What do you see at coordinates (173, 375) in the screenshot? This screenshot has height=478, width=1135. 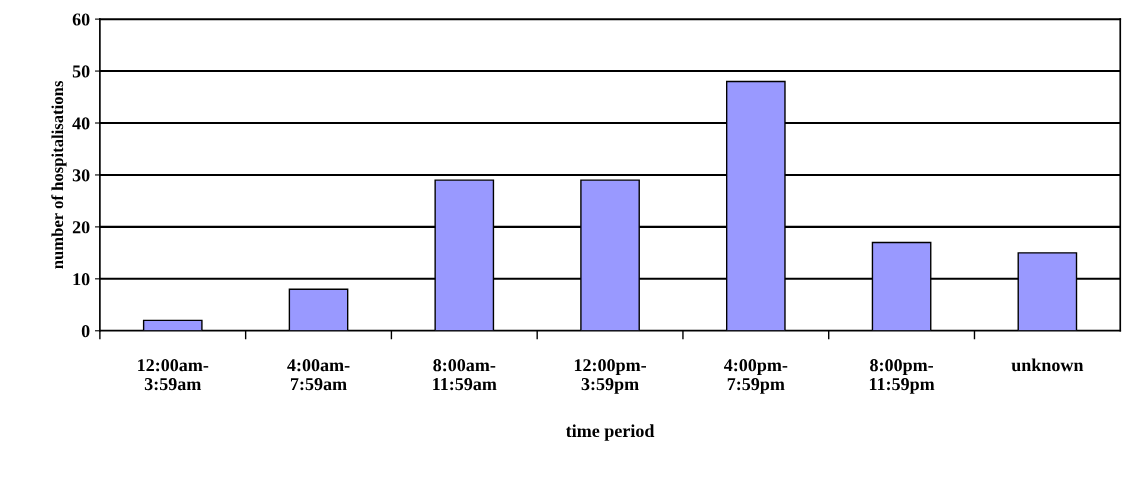 I see `x-tick-label: 12:00am- 3:59am` at bounding box center [173, 375].